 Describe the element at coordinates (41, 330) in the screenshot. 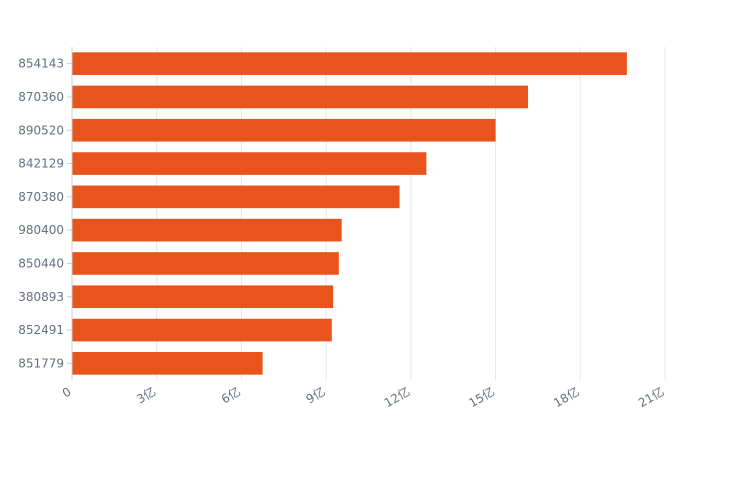

I see `category-label: 852491` at that location.